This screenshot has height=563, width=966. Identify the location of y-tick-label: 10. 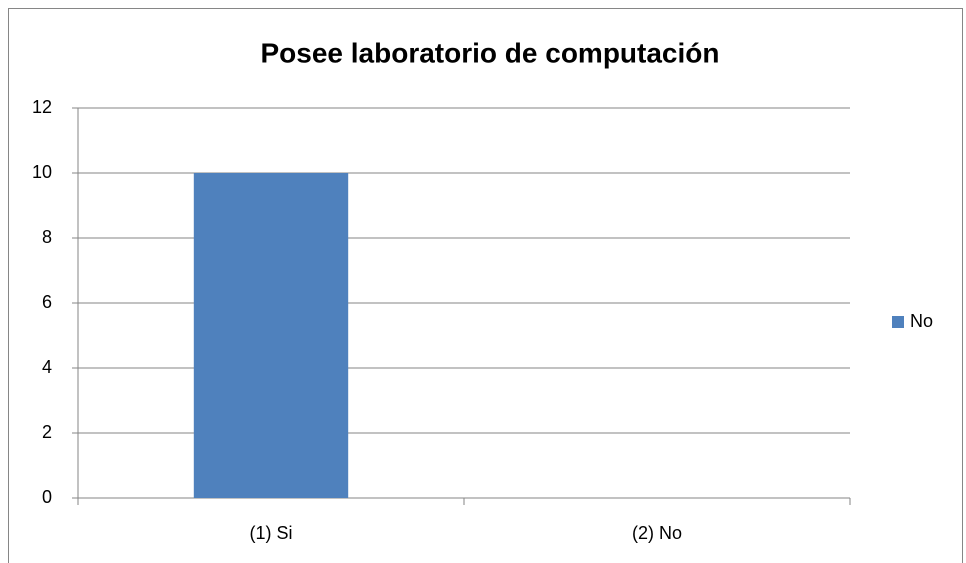
(42, 172).